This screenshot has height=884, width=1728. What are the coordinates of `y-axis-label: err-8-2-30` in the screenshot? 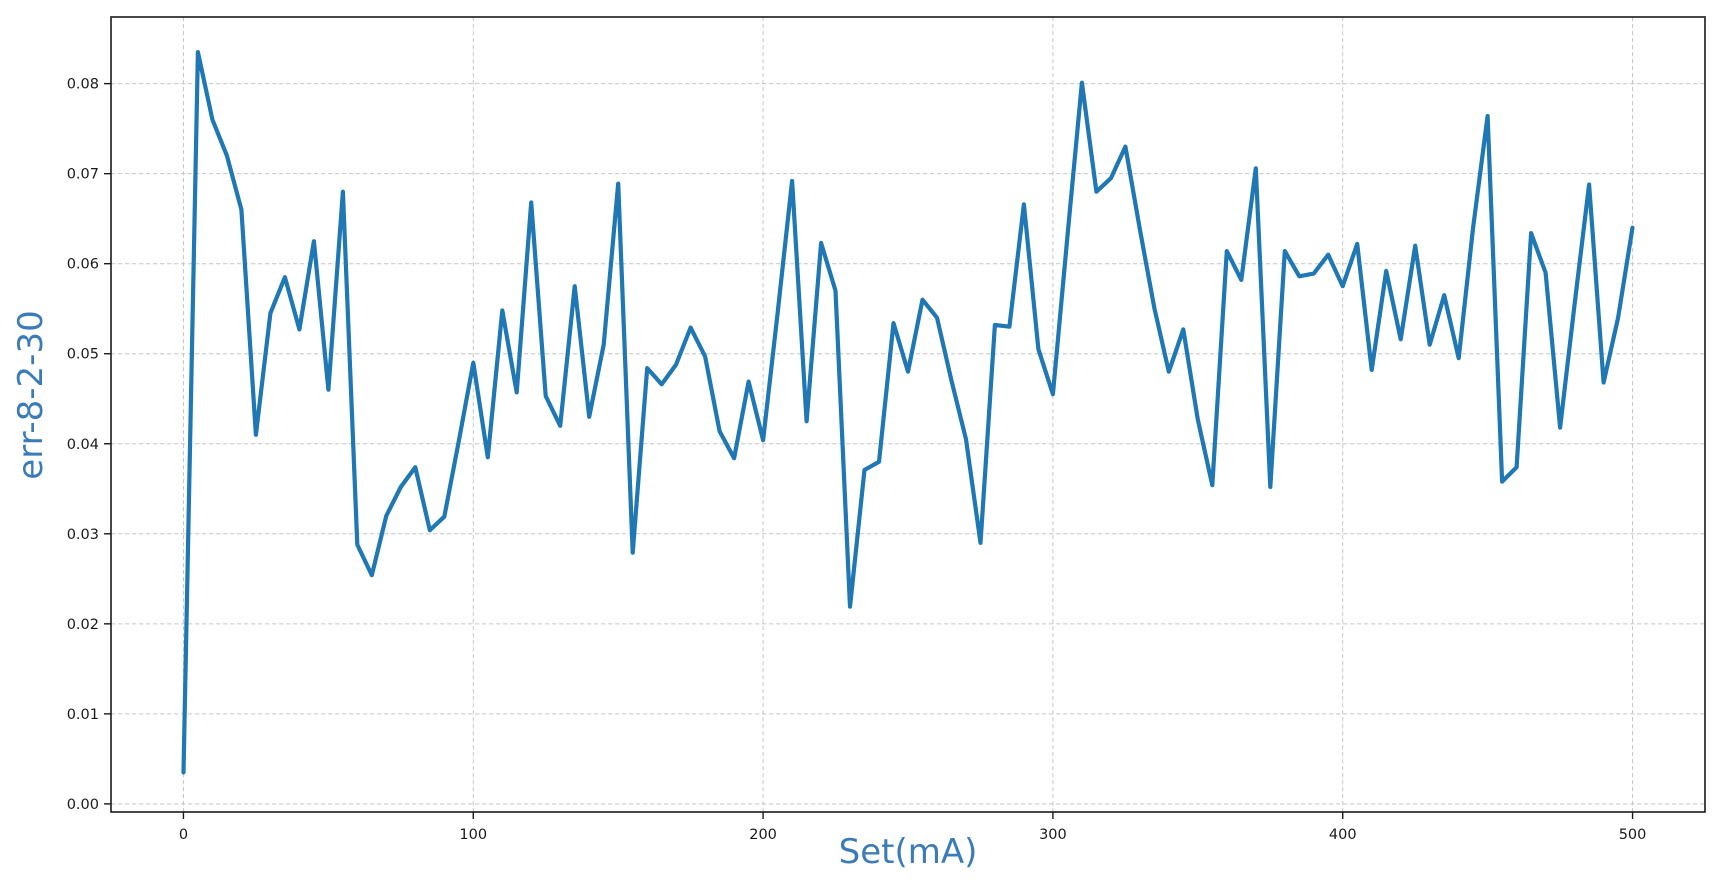 It's located at (31, 394).